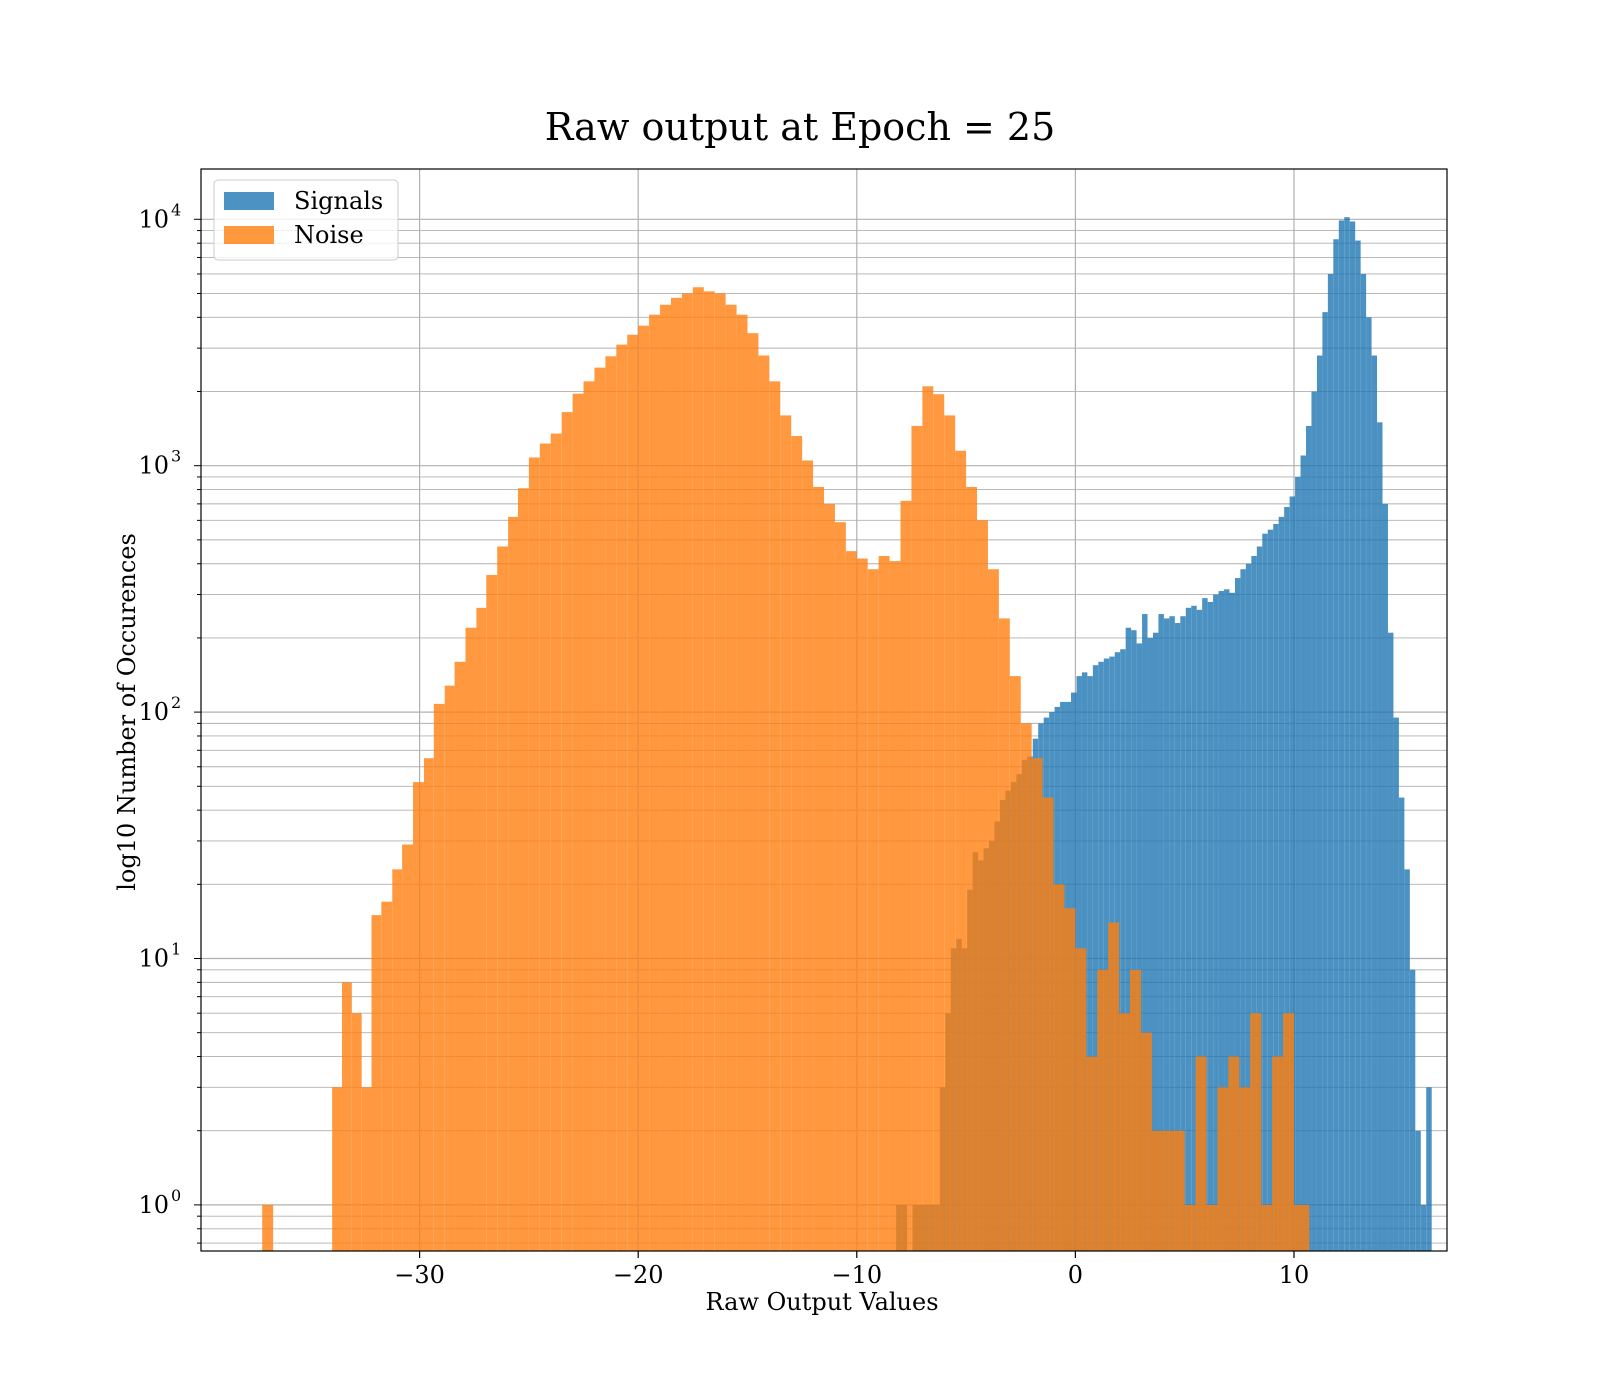  Describe the element at coordinates (176, 949) in the screenshot. I see `y-tick-exponent: 1` at that location.